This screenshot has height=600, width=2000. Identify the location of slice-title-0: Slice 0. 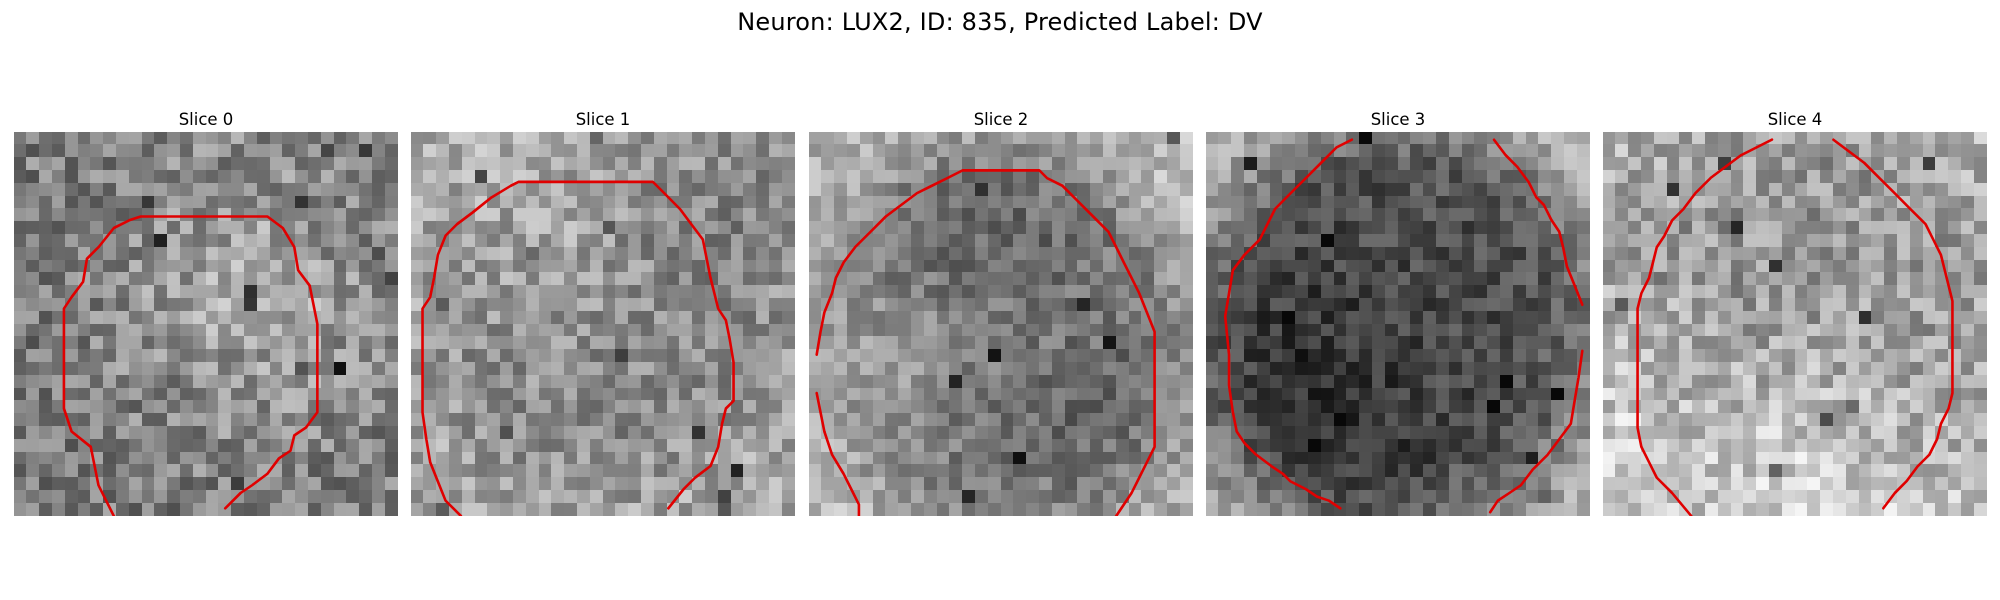
(206, 119).